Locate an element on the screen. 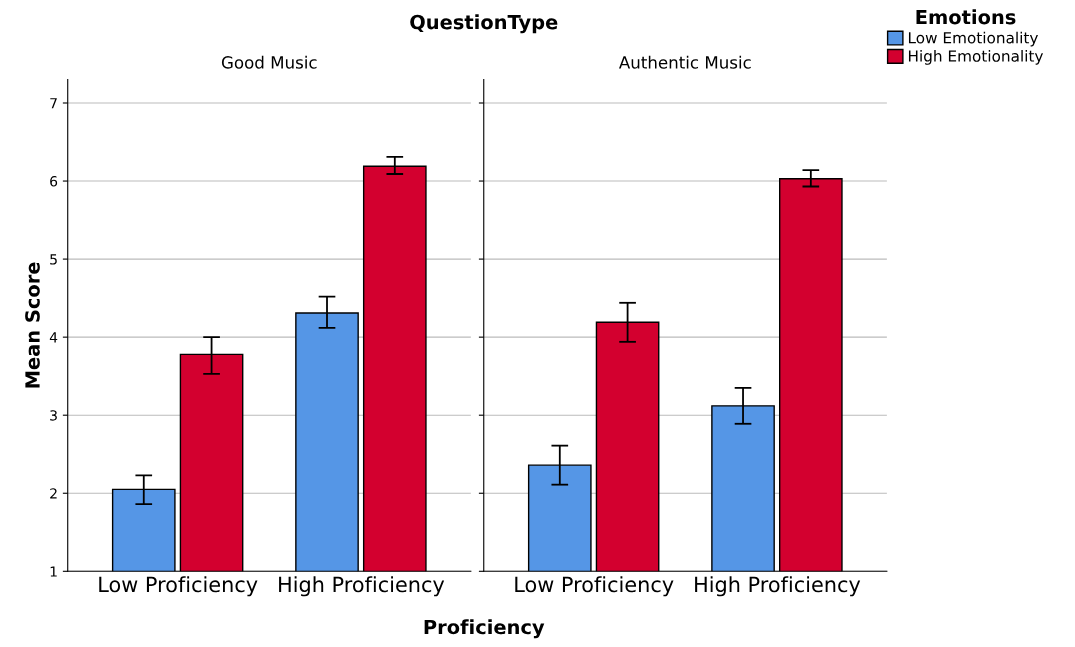 The width and height of the screenshot is (1075, 647). x-axis-title: Proficiency is located at coordinates (484, 629).